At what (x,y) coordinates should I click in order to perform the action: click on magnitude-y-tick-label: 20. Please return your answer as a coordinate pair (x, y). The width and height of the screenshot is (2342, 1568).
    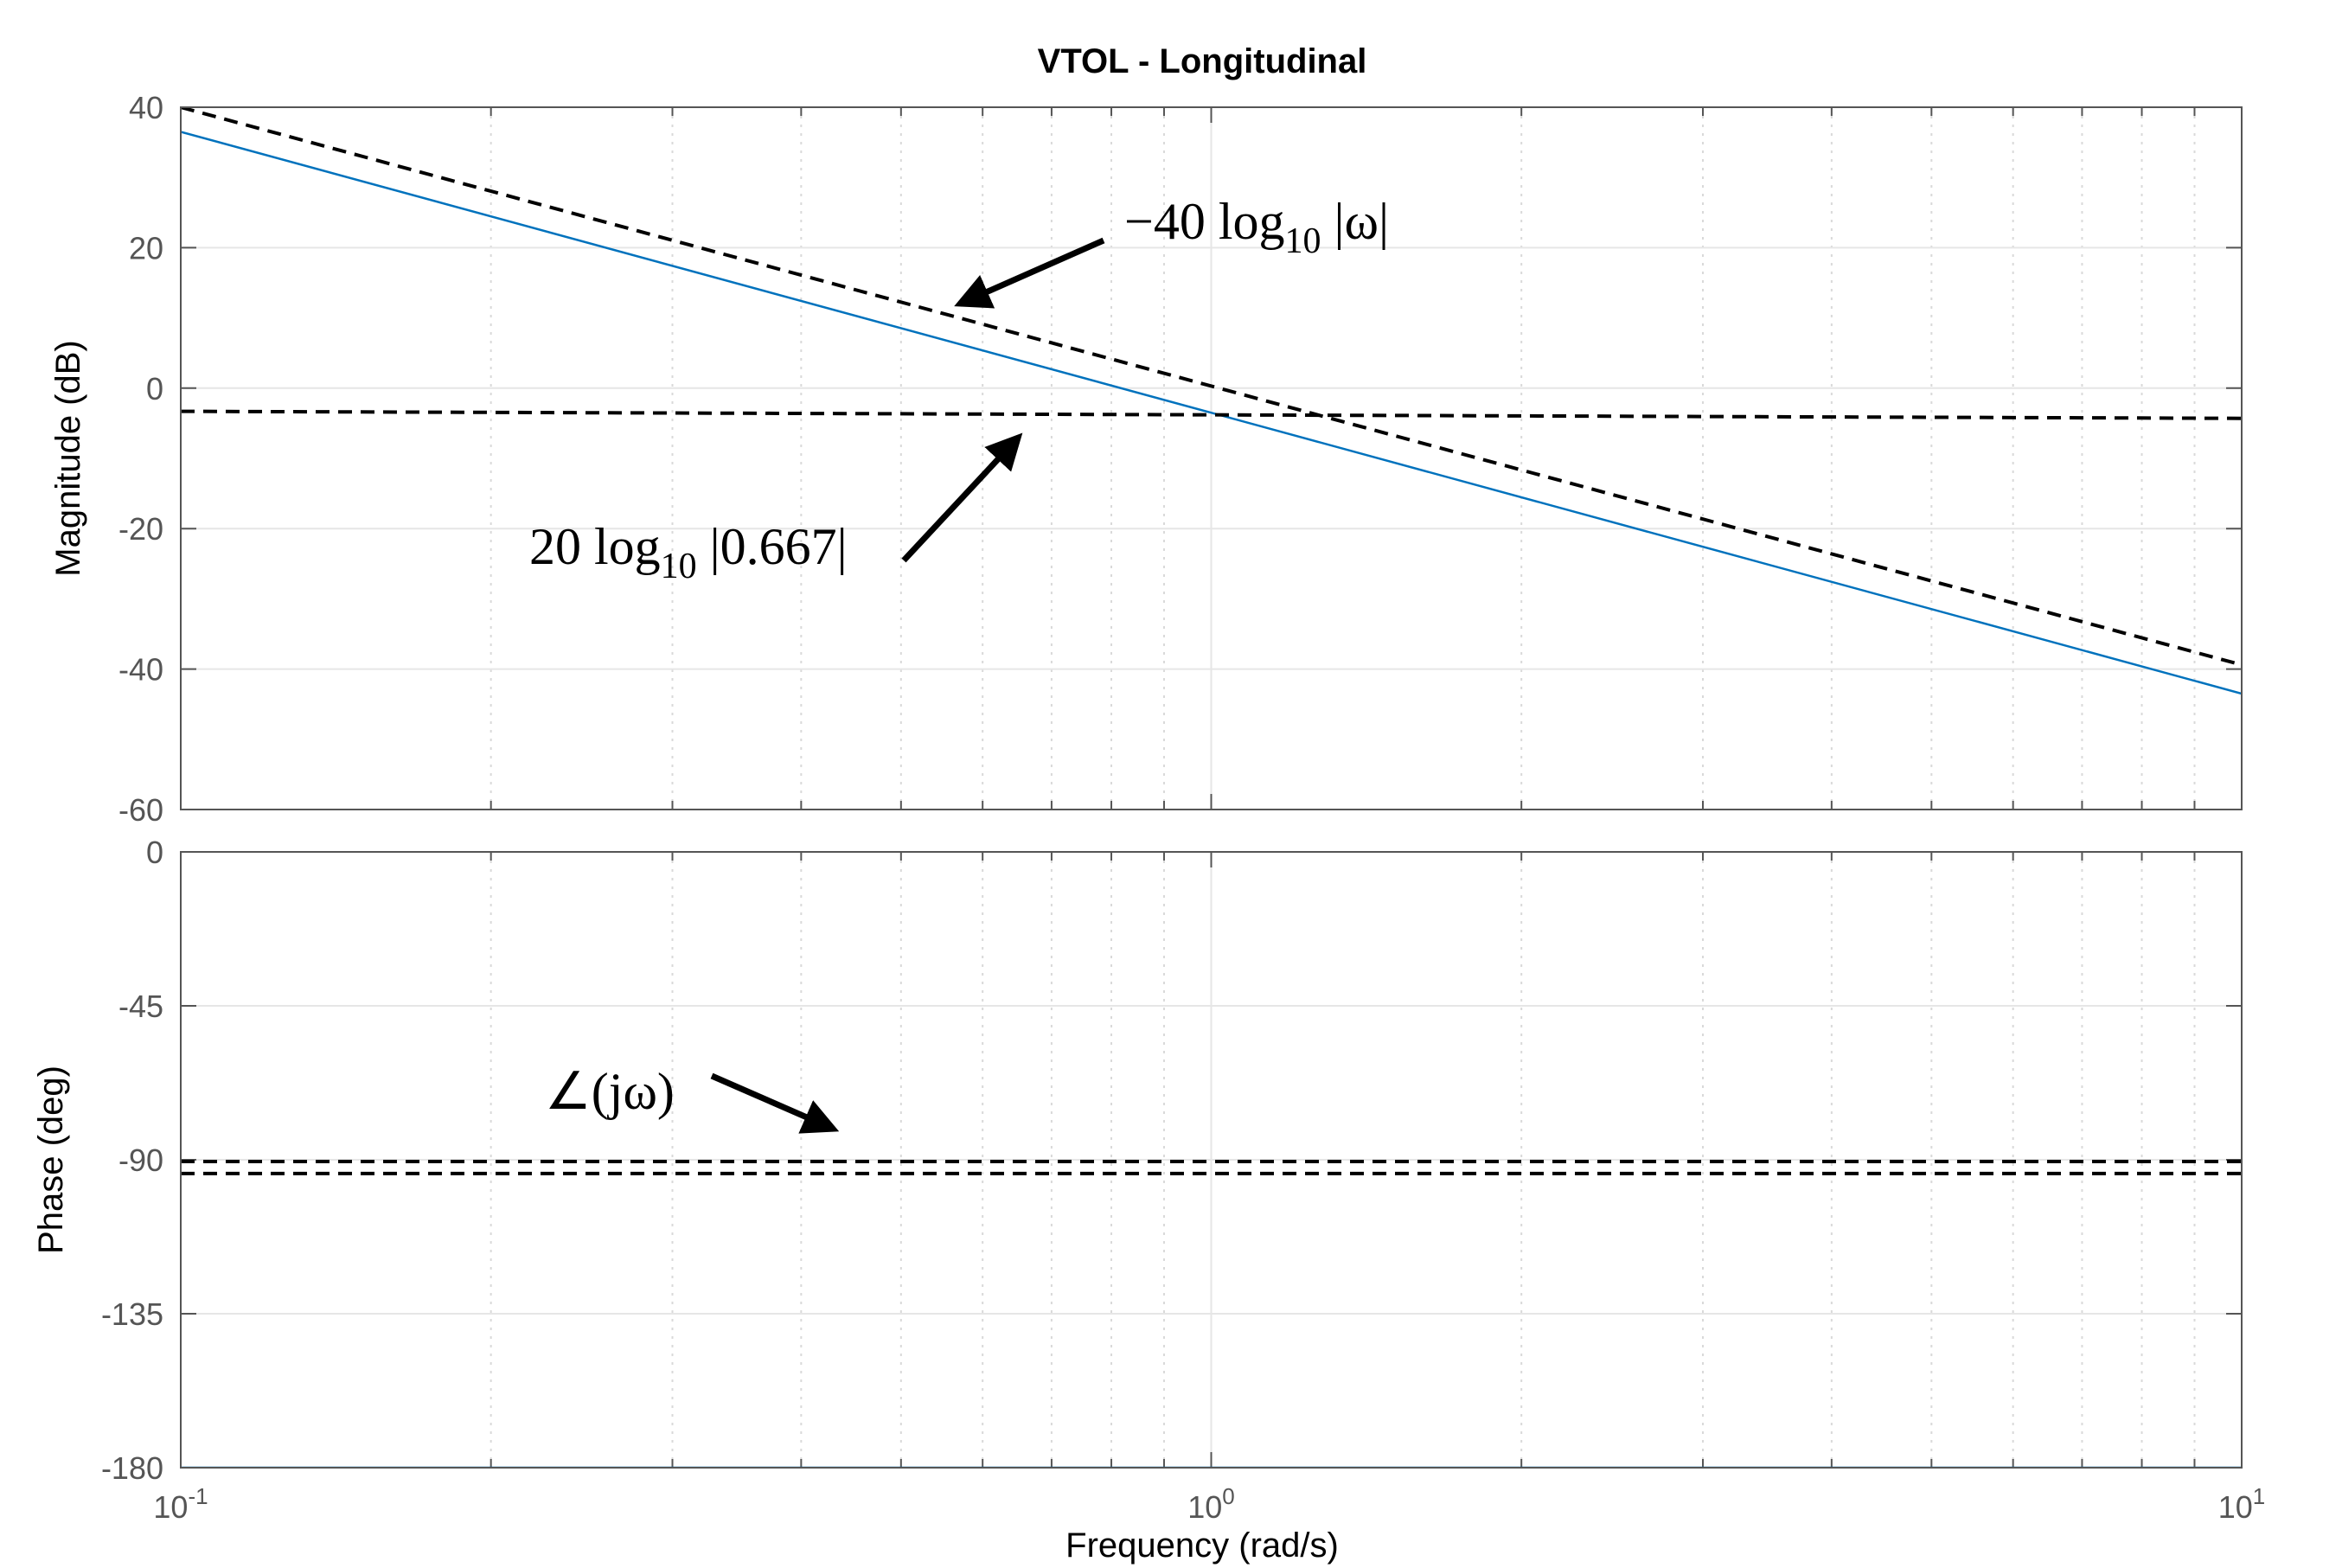
    Looking at the image, I should click on (146, 248).